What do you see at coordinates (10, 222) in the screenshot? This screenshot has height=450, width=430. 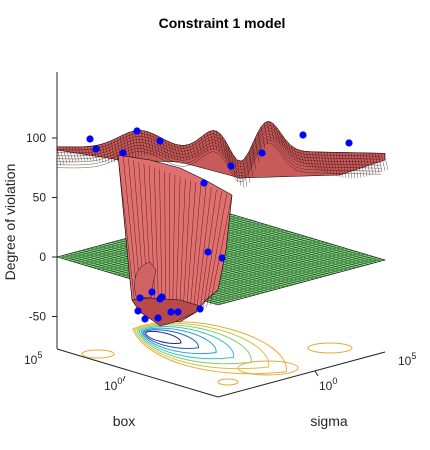 I see `z-axis-label: Degree of violation` at bounding box center [10, 222].